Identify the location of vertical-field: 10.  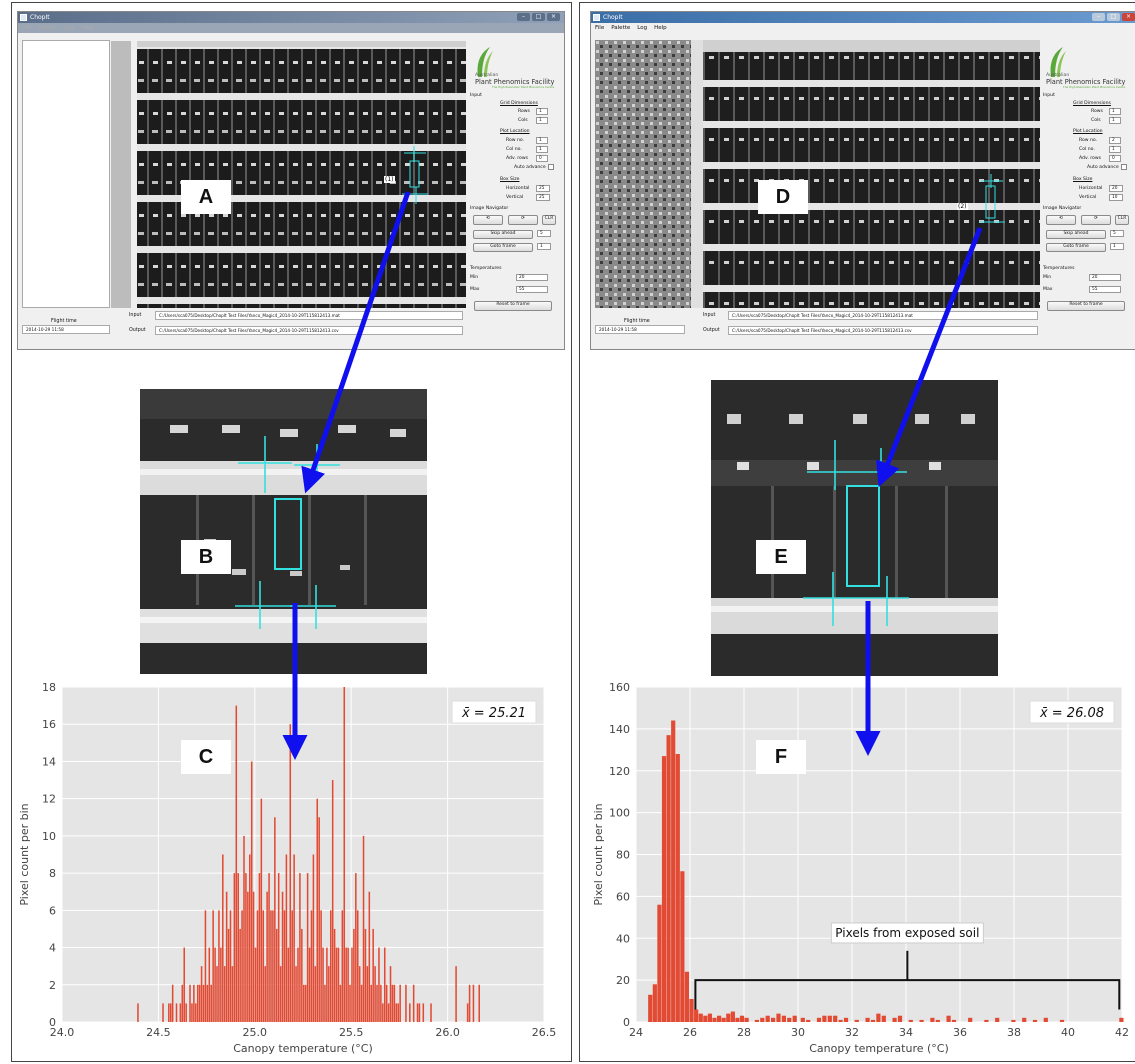
(1116, 197).